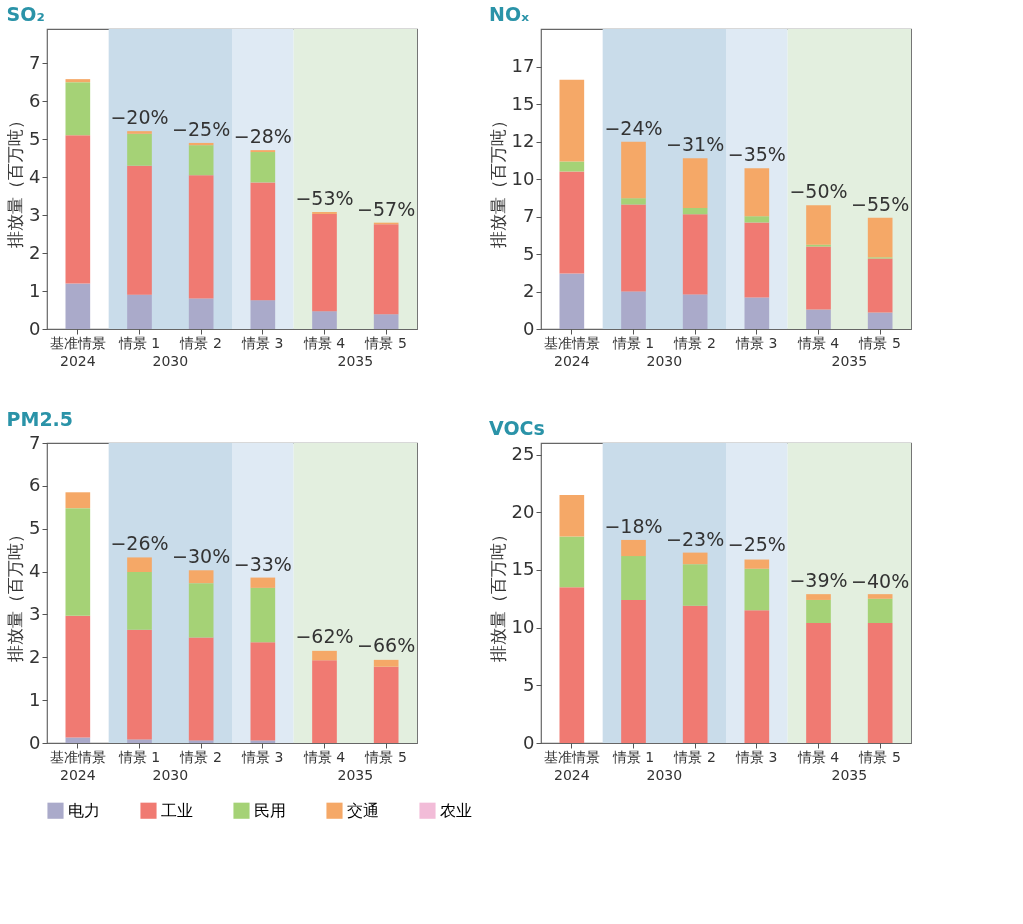  I want to click on legend-label: 农业, so click(456, 810).